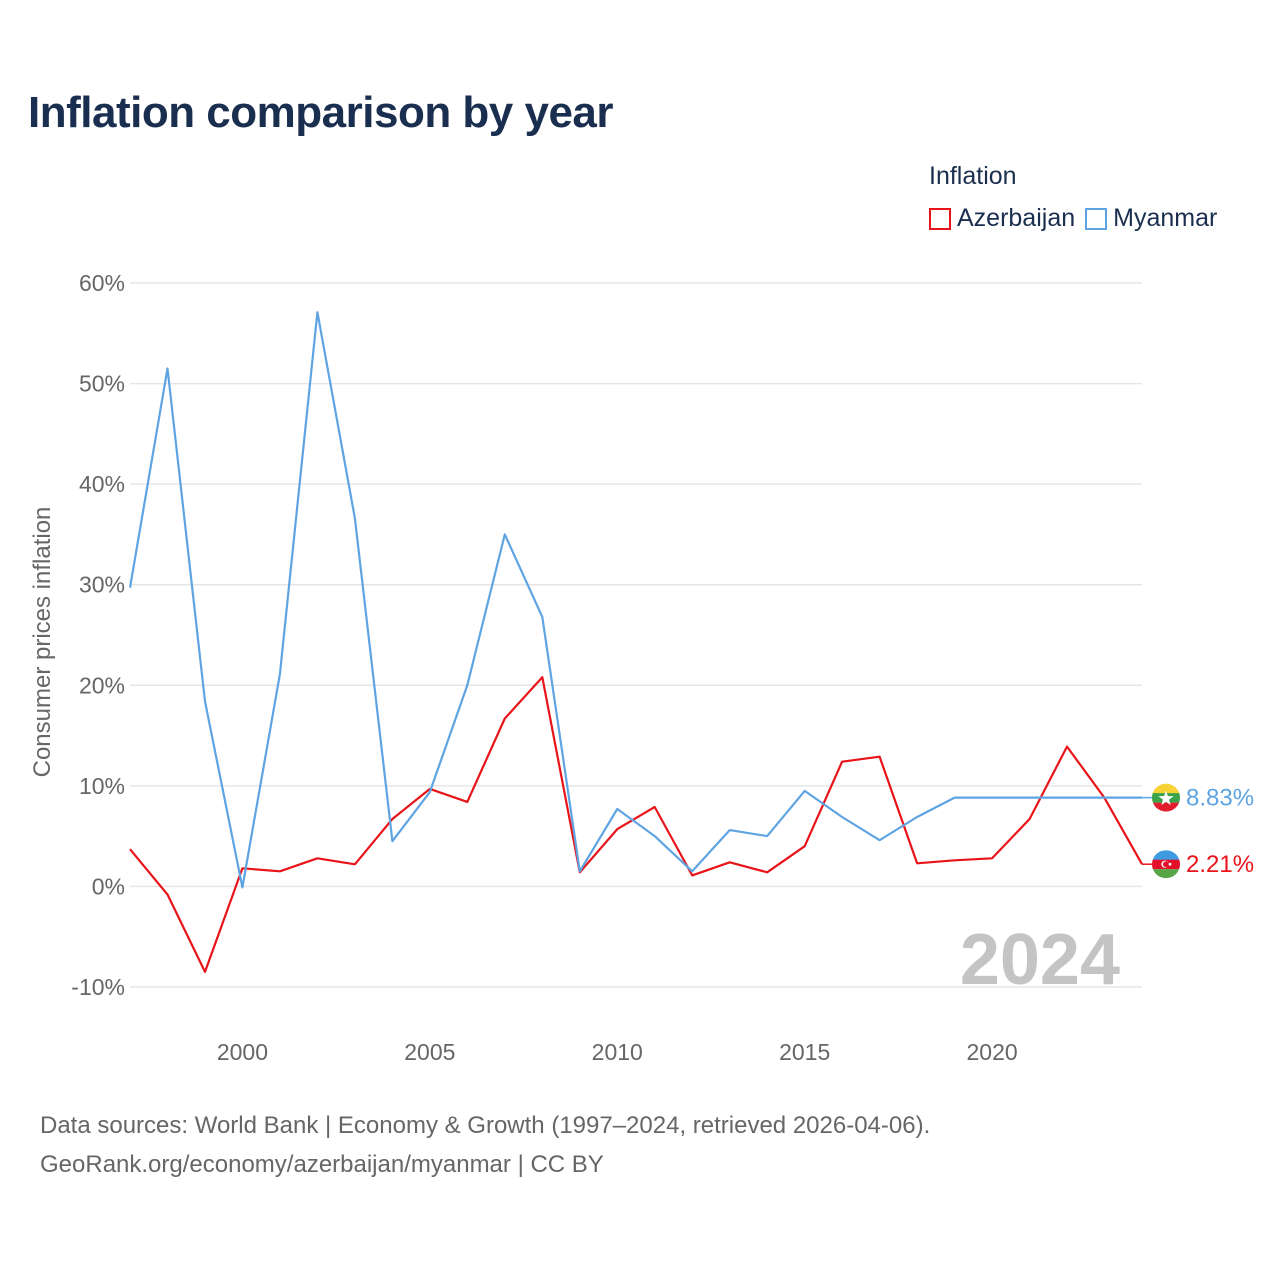 The width and height of the screenshot is (1280, 1280). What do you see at coordinates (42, 642) in the screenshot?
I see `y-axis-title: Consumer prices inflation` at bounding box center [42, 642].